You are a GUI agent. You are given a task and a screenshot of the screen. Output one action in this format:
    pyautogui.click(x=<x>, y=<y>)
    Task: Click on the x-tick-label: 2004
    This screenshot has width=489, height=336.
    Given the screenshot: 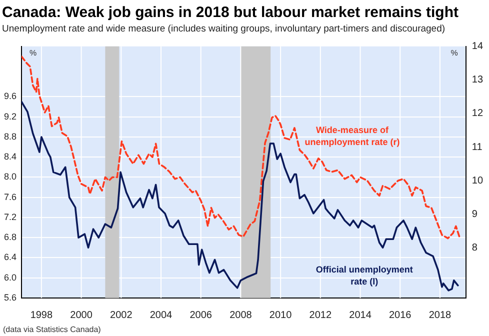 What is the action you would take?
    pyautogui.click(x=161, y=315)
    